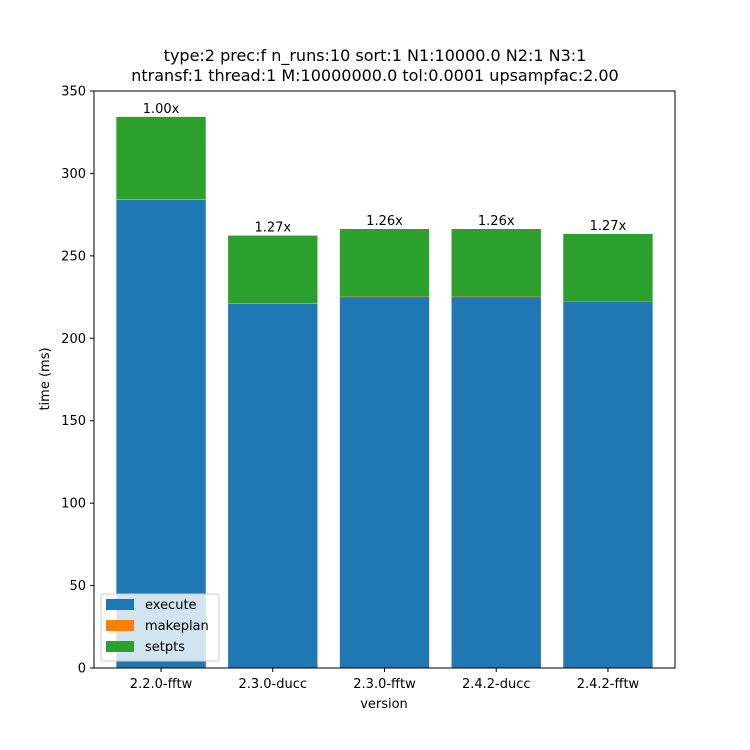 This screenshot has height=750, width=750. What do you see at coordinates (161, 158) in the screenshot?
I see `bar-setpts-2.2.0-fftw` at bounding box center [161, 158].